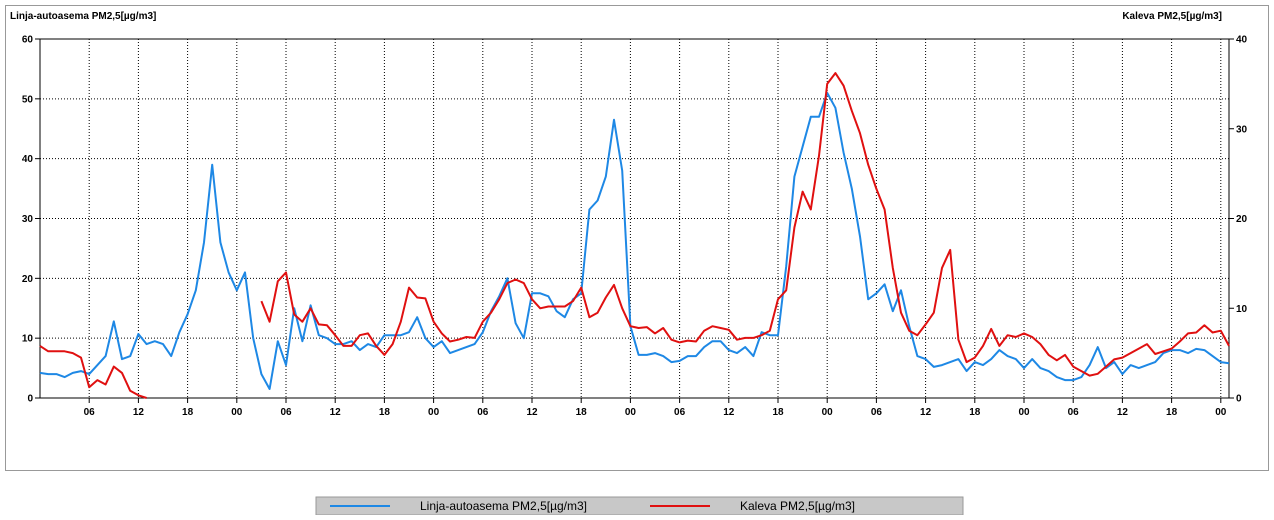 This screenshot has width=1274, height=520. What do you see at coordinates (1172, 16) in the screenshot?
I see `y2-axis-label: Kaleva PM2,5[µg/m3]` at bounding box center [1172, 16].